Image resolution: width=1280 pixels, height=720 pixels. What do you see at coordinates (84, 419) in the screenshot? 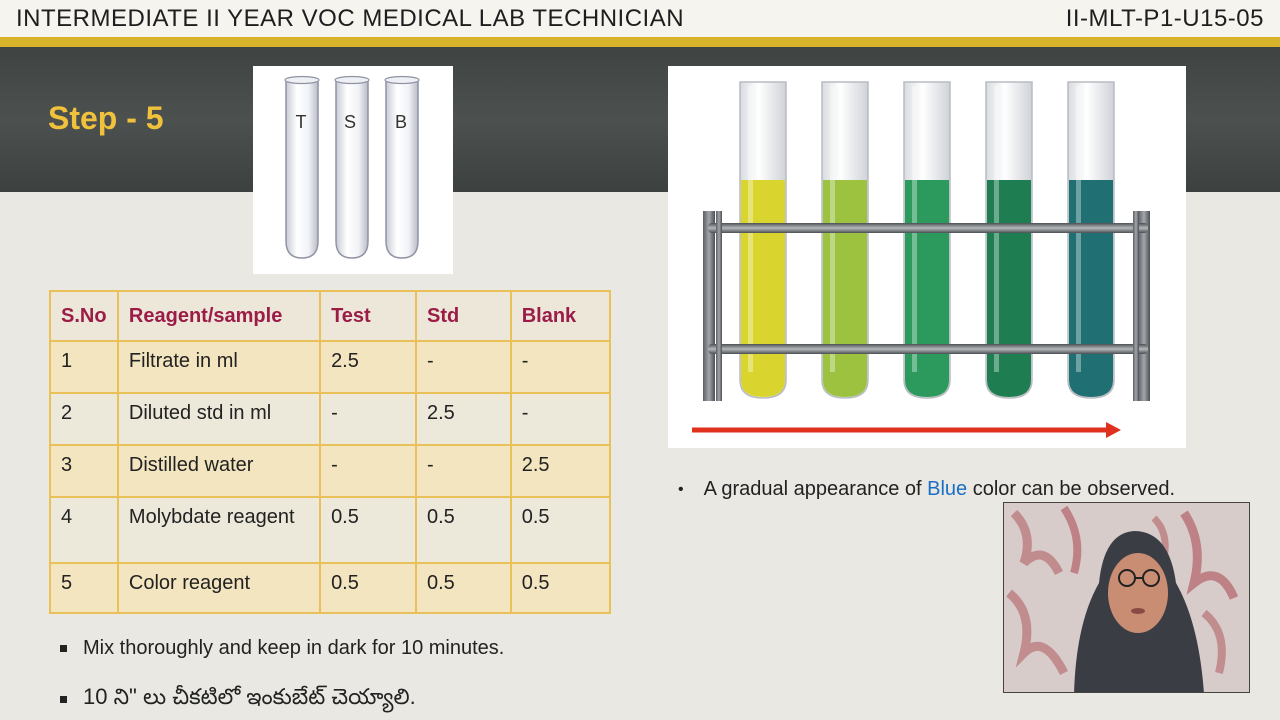
I see `cell-sno: 2` at bounding box center [84, 419].